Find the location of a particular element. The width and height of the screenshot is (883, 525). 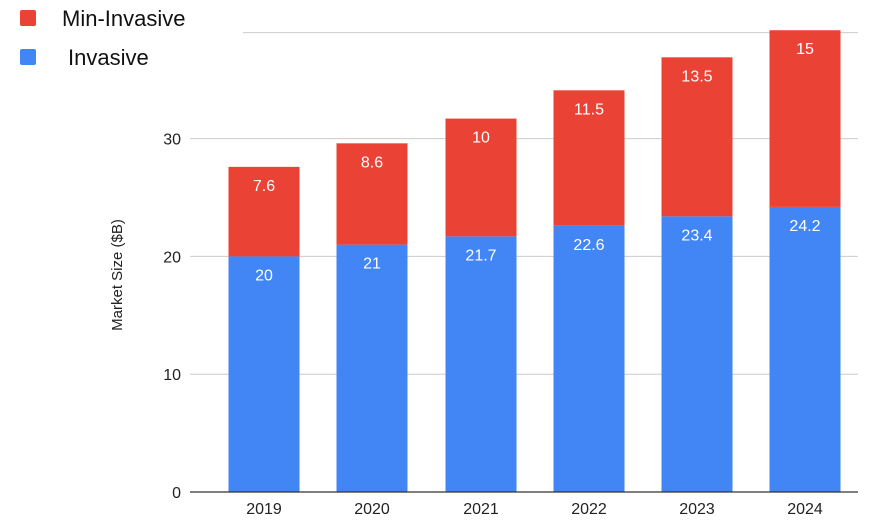

bar-min-invasive-2019 is located at coordinates (264, 211).